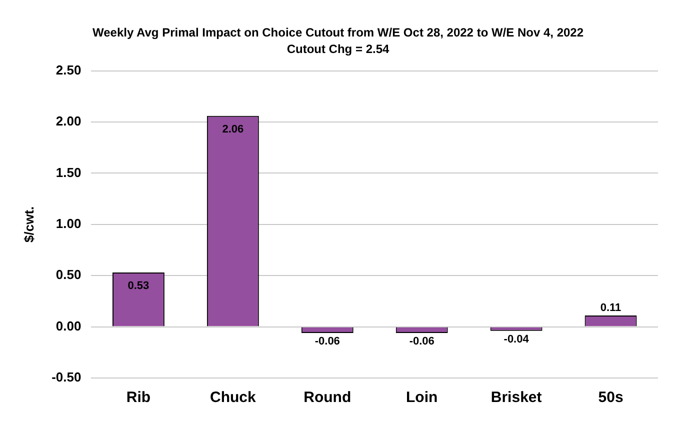  Describe the element at coordinates (517, 339) in the screenshot. I see `data-label: -0.04` at that location.